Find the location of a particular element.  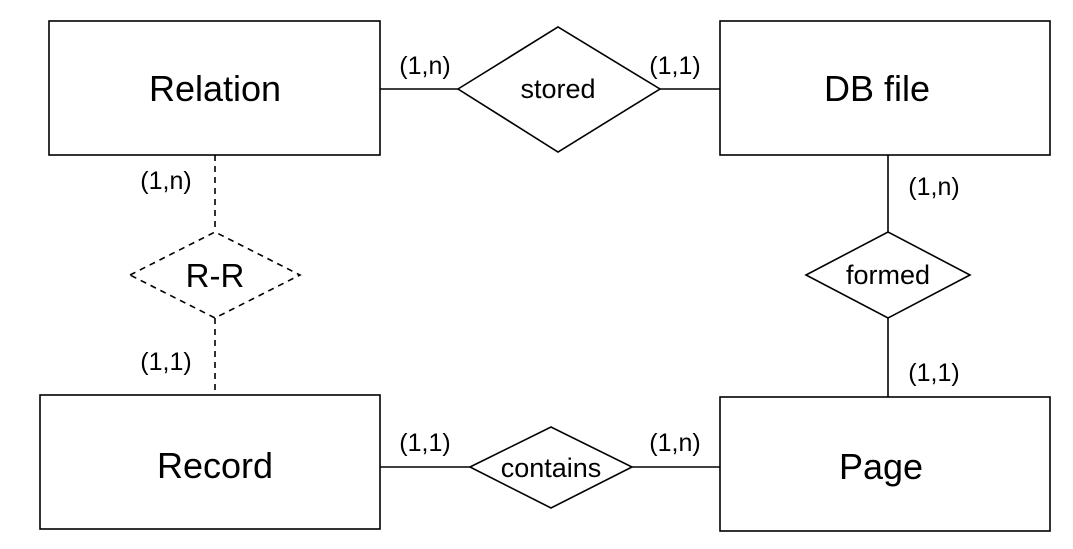

cardinality-dbfile-stored: (1,1) is located at coordinates (674, 66).